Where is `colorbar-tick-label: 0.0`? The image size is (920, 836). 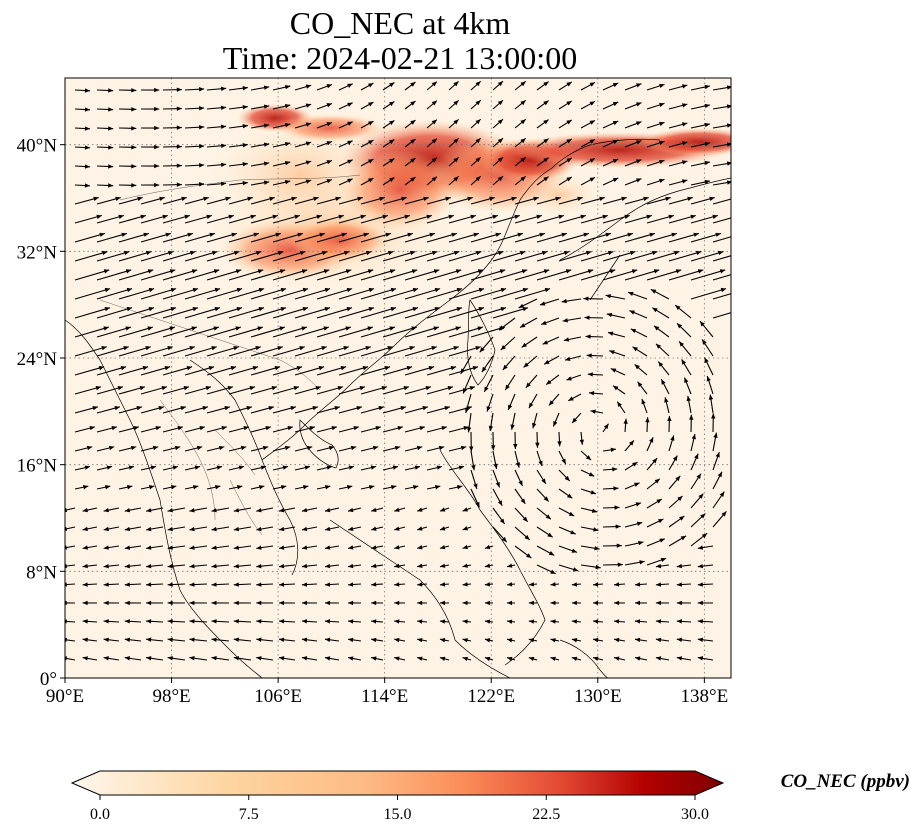 colorbar-tick-label: 0.0 is located at coordinates (100, 814).